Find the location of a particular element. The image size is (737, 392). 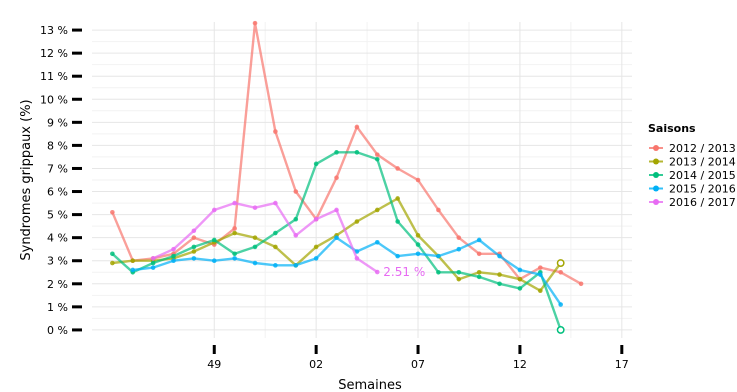

y-axis-title: Syndromes grippaux (%) is located at coordinates (26, 179).